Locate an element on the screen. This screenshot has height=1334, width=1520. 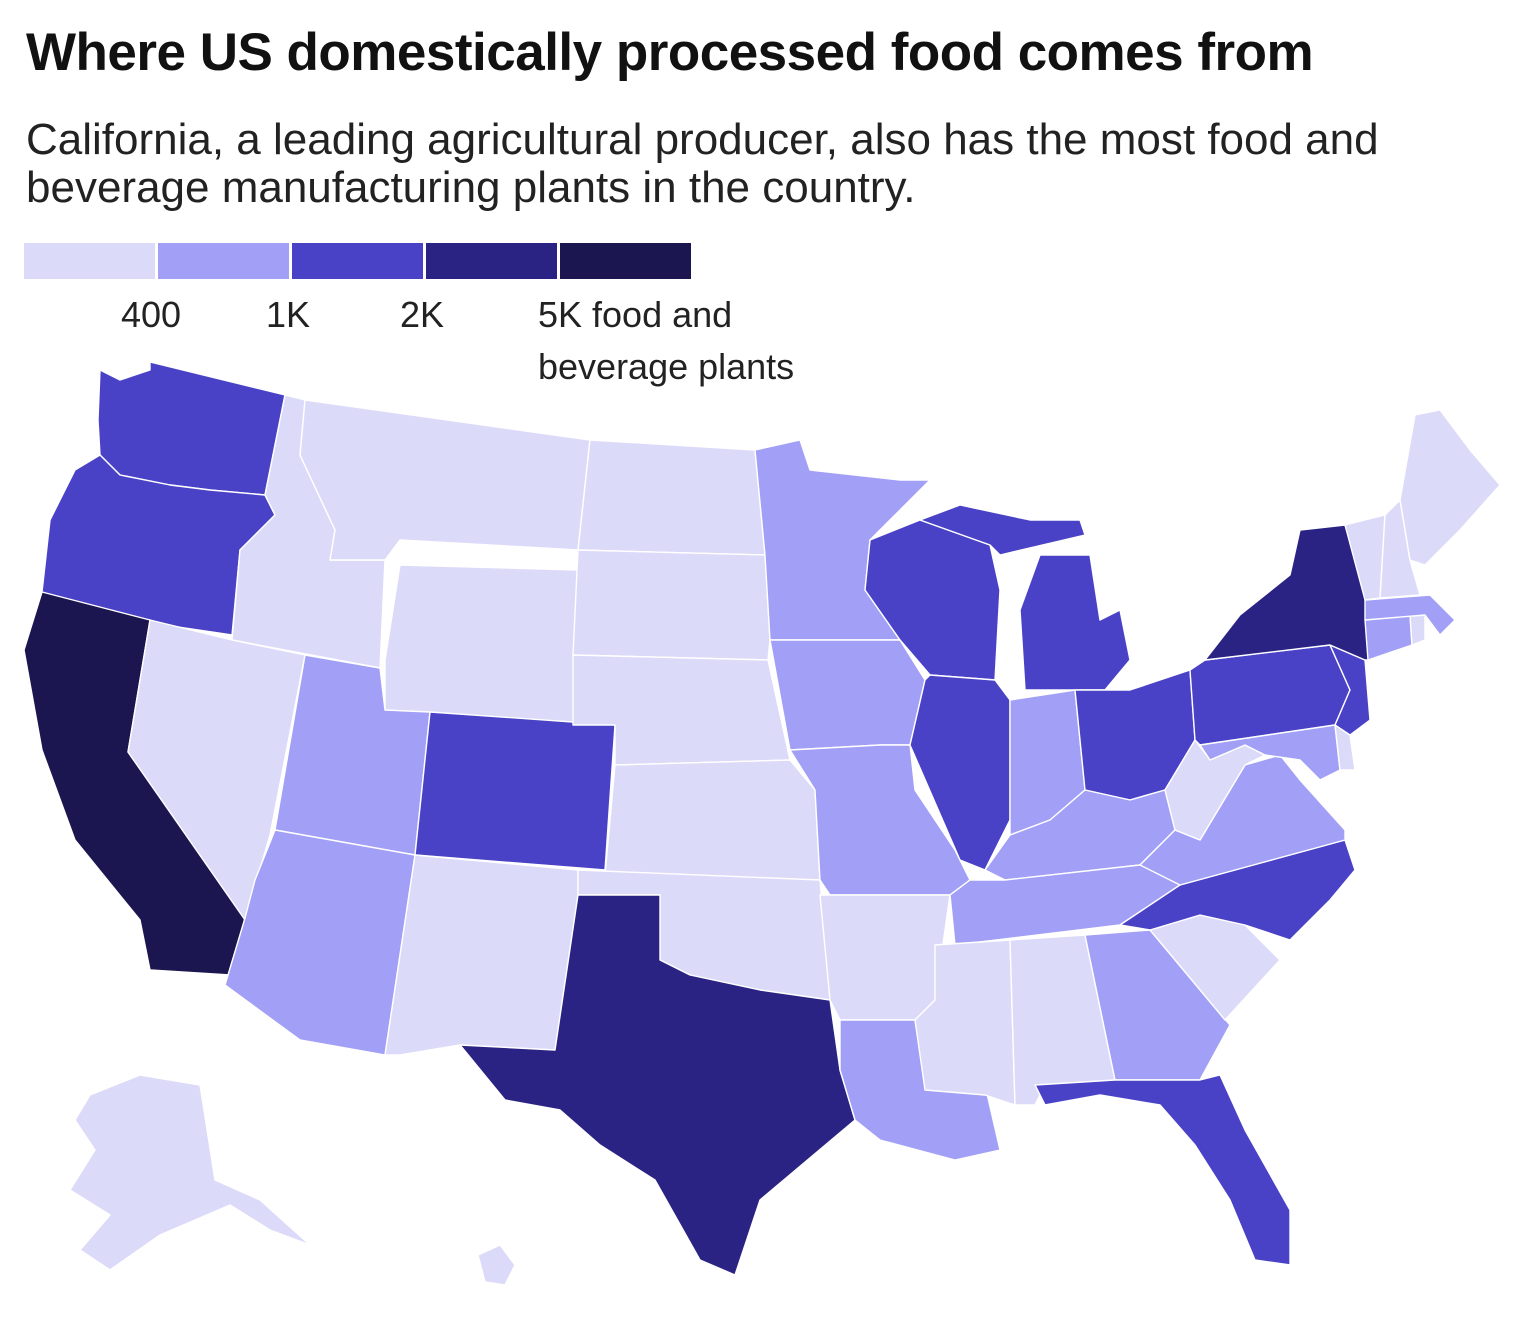
state-michigan is located at coordinates (1075, 622).